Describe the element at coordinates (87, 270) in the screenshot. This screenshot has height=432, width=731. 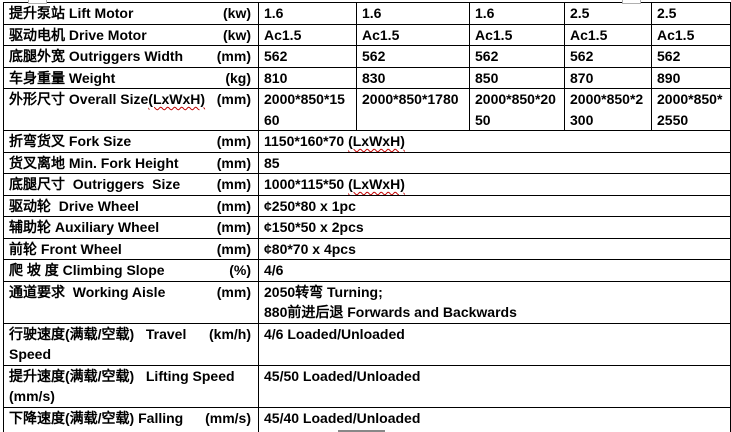
I see `row-label-text: 爬 坡 度 Climbing Slope` at that location.